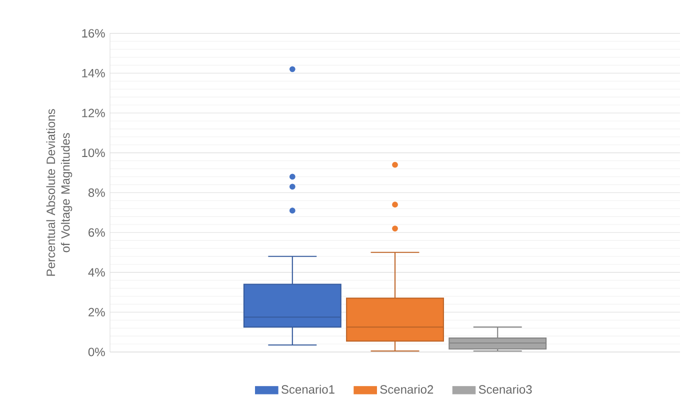 This screenshot has height=406, width=692. What do you see at coordinates (407, 389) in the screenshot?
I see `legend-label: Scenario2` at bounding box center [407, 389].